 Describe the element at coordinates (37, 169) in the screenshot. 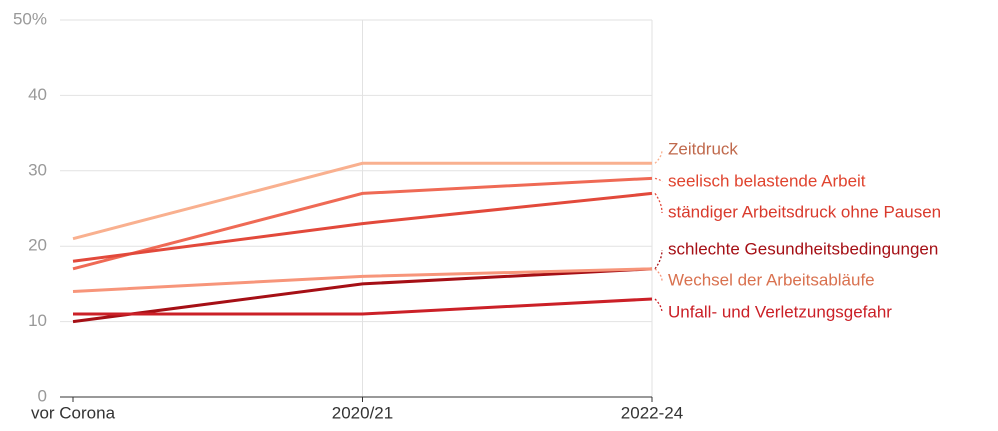

I see `y-tick-label: 30` at that location.